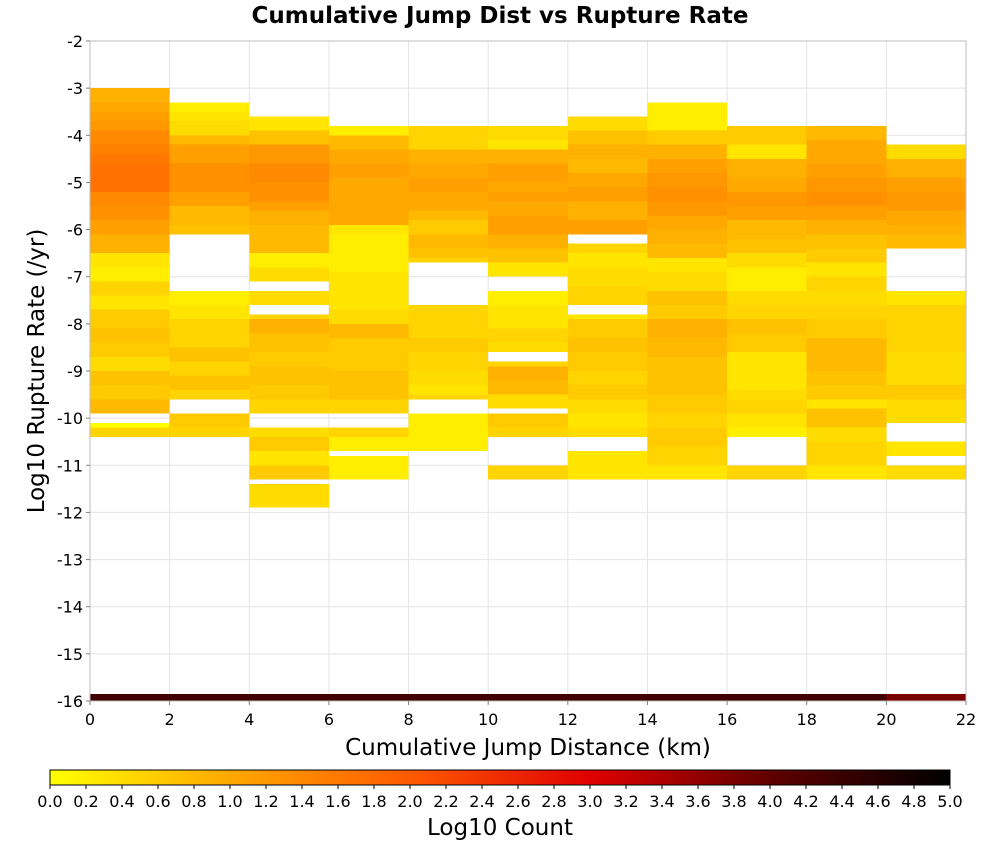  Describe the element at coordinates (553, 801) in the screenshot. I see `colorbar-tick-label: 2.8` at that location.